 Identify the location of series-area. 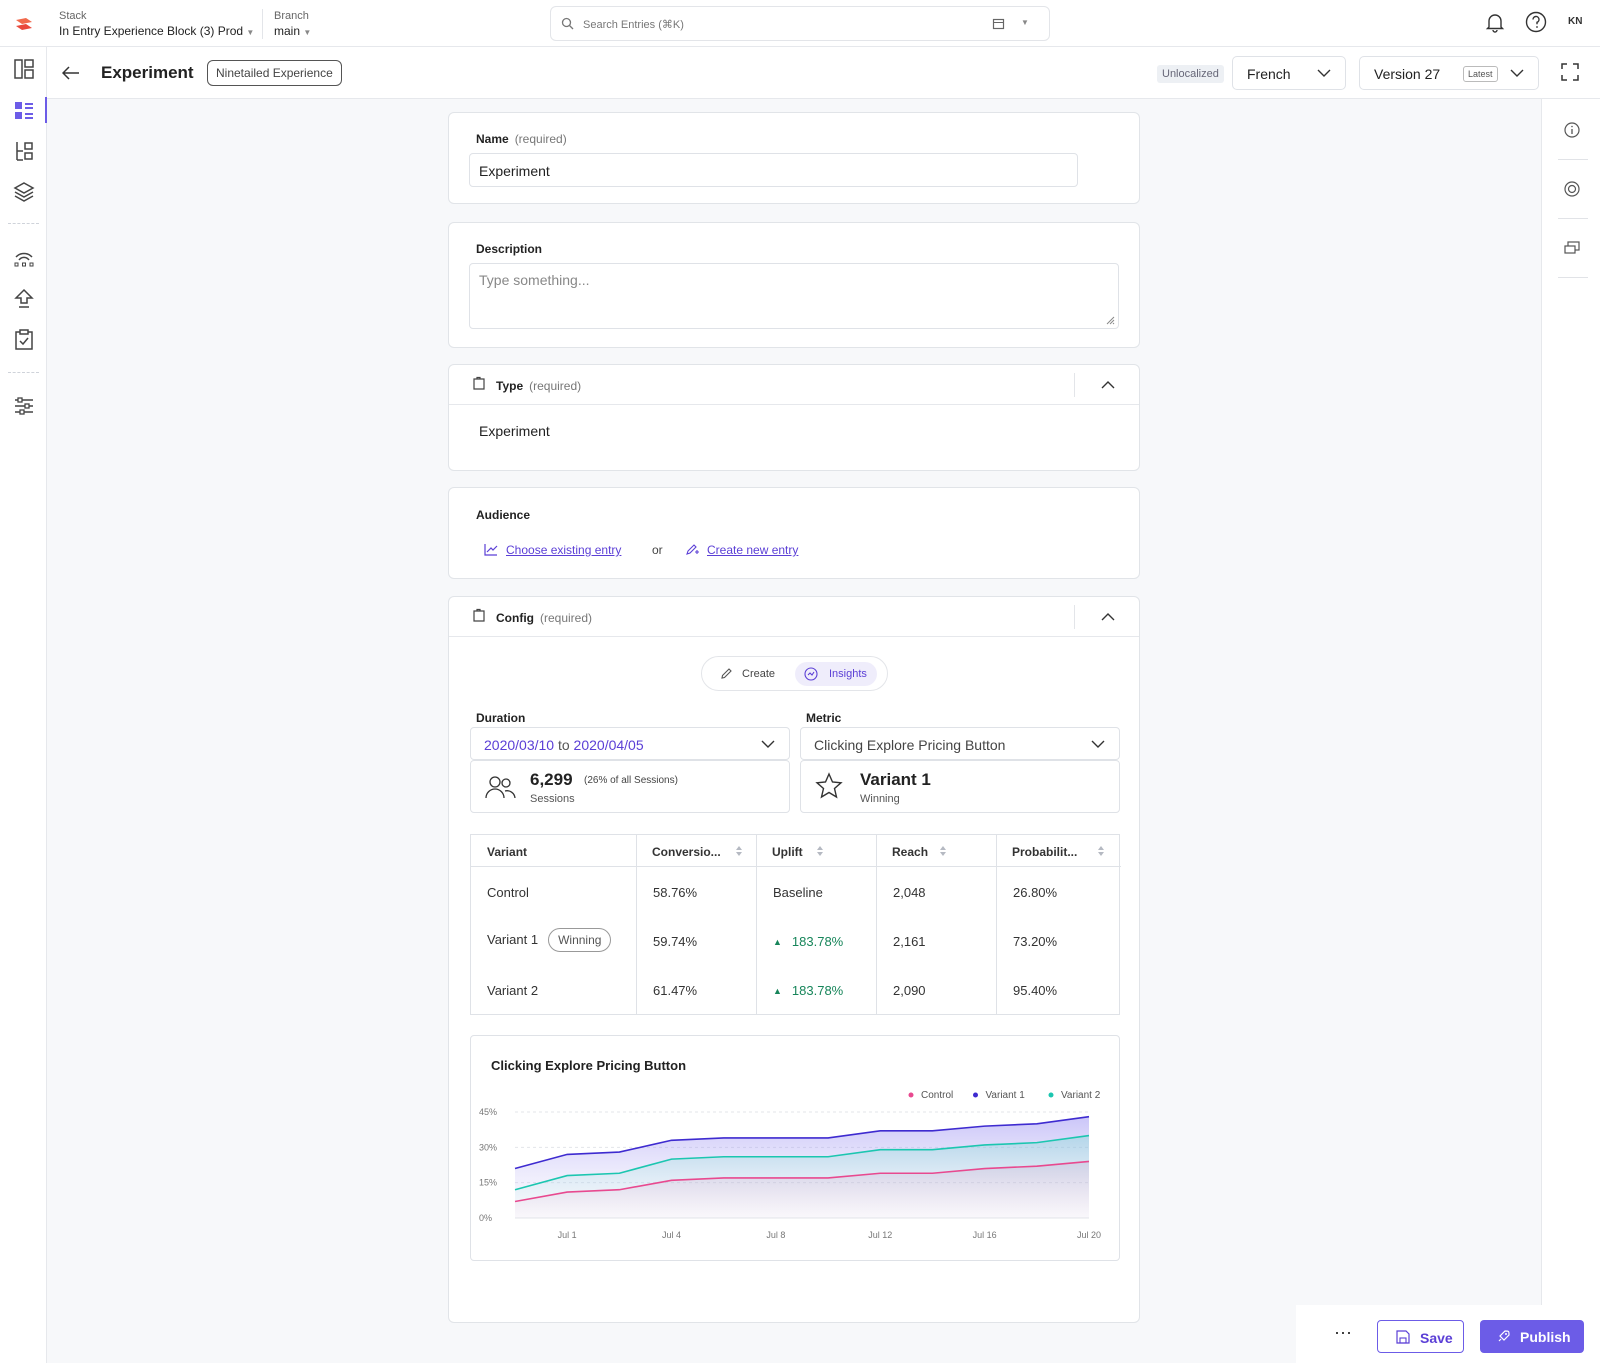
(802, 1176).